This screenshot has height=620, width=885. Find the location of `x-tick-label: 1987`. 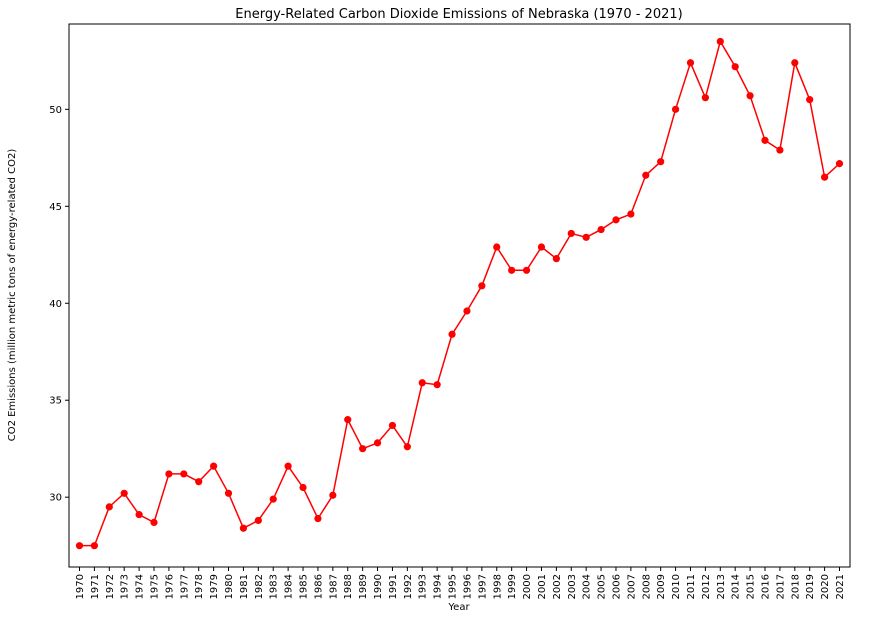

x-tick-label: 1987 is located at coordinates (333, 586).